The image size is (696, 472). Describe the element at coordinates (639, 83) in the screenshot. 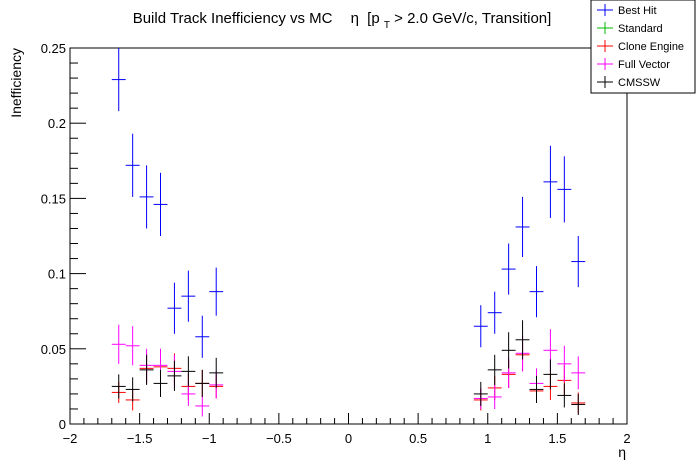

I see `legend-label: CMSSW` at that location.